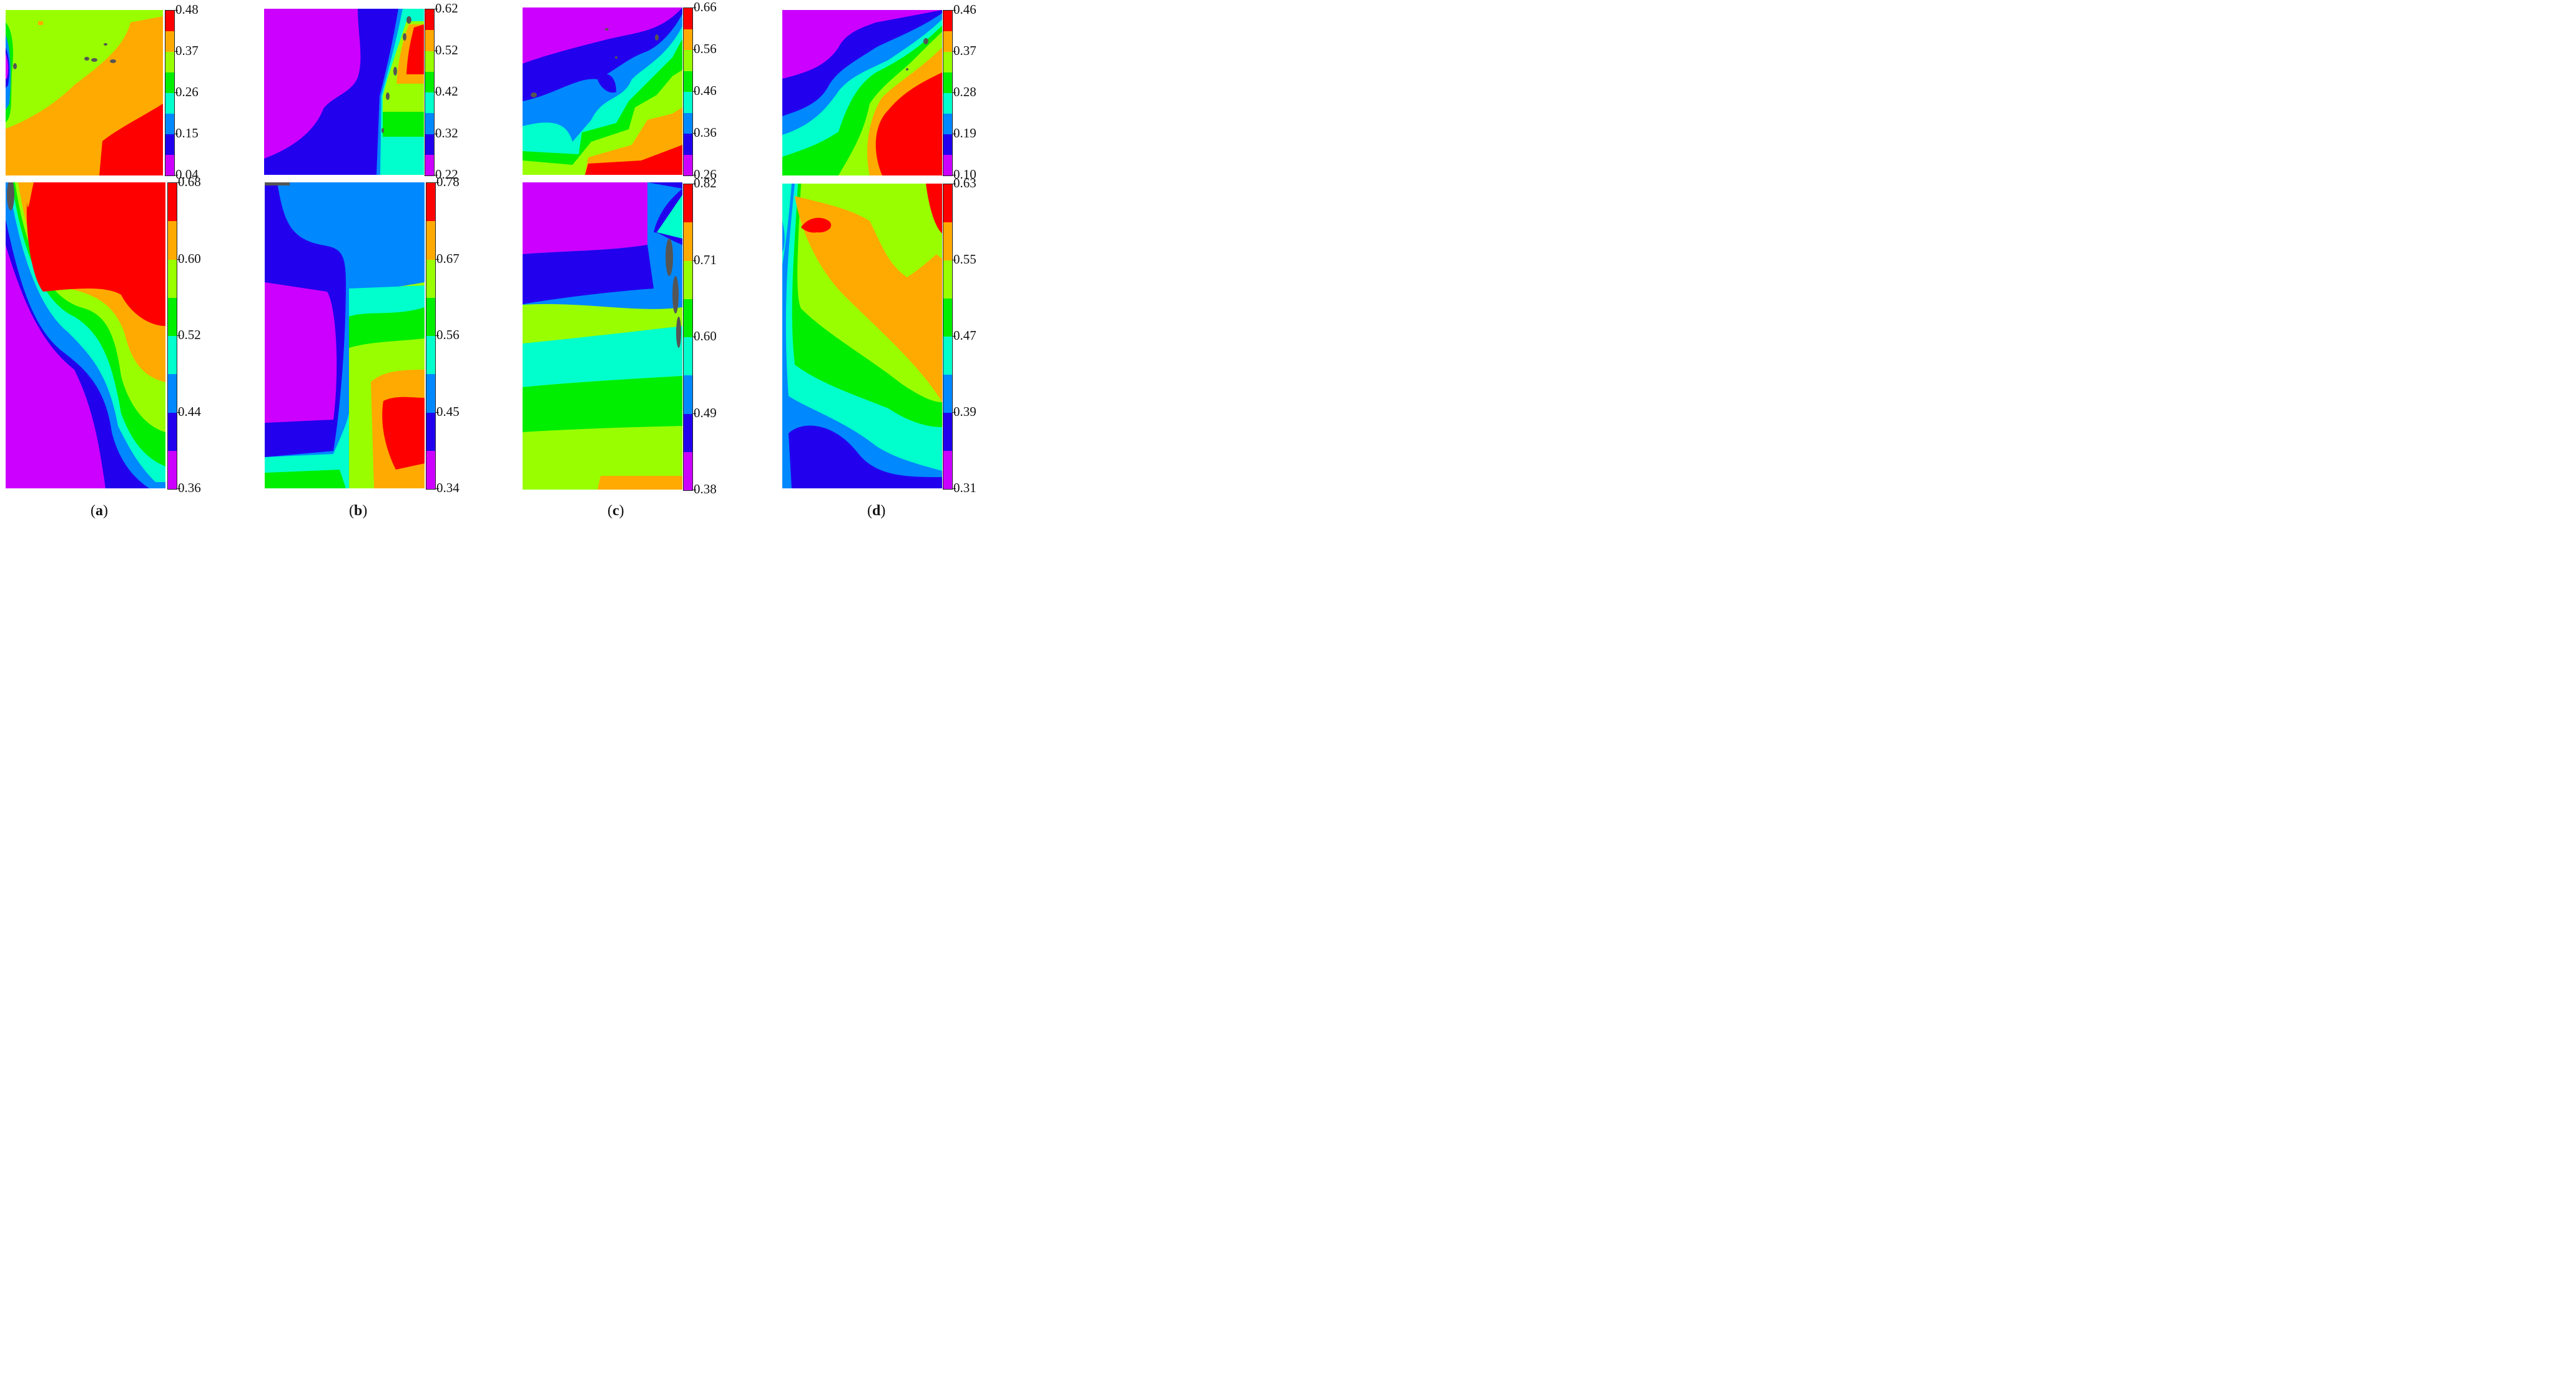 Image resolution: width=2576 pixels, height=1387 pixels. Describe the element at coordinates (446, 133) in the screenshot. I see `colorbar-tick-label: 0.32` at that location.